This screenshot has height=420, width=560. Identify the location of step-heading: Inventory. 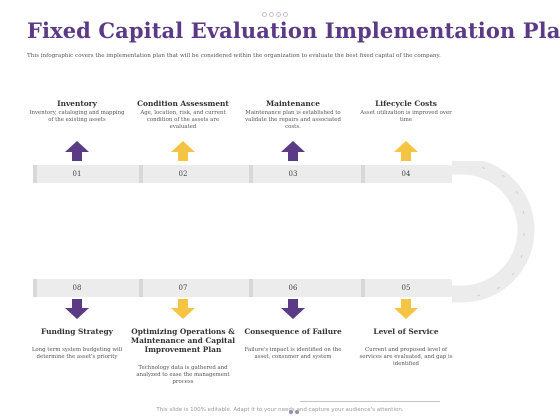
(77, 103).